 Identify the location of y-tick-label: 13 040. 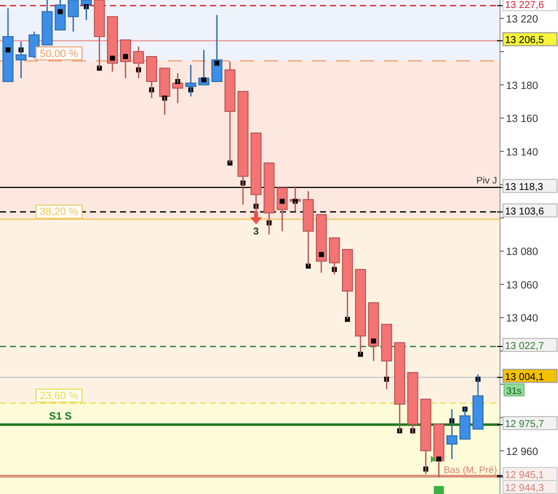
(522, 318).